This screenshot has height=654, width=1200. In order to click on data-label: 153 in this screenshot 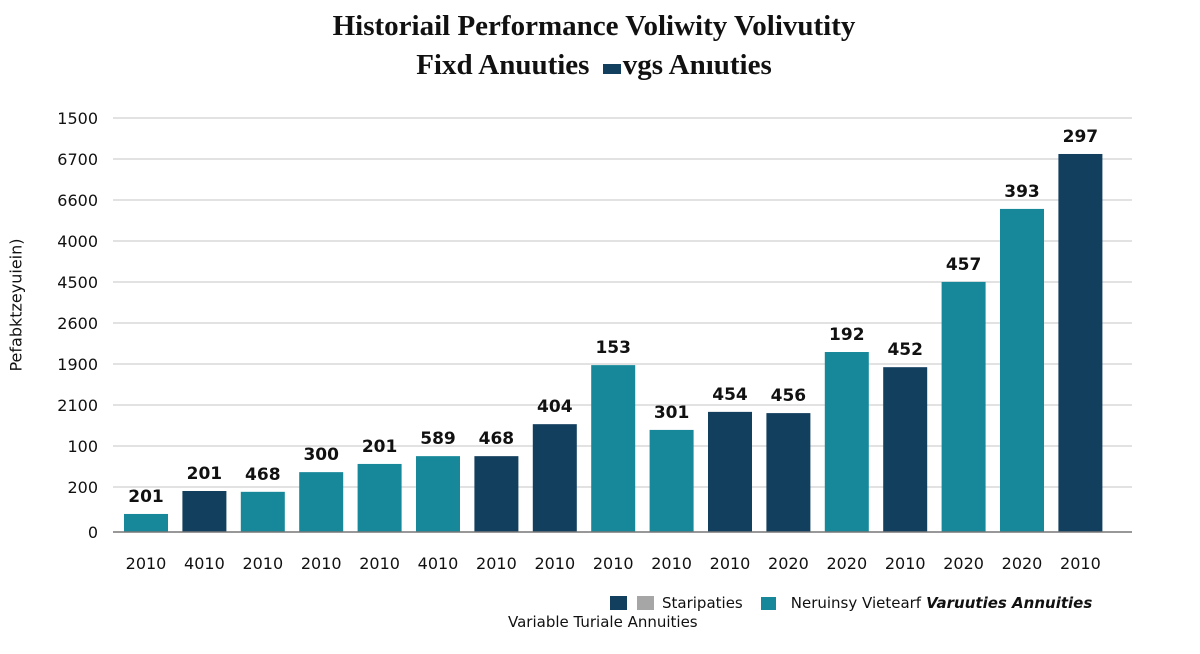, I will do `click(613, 348)`.